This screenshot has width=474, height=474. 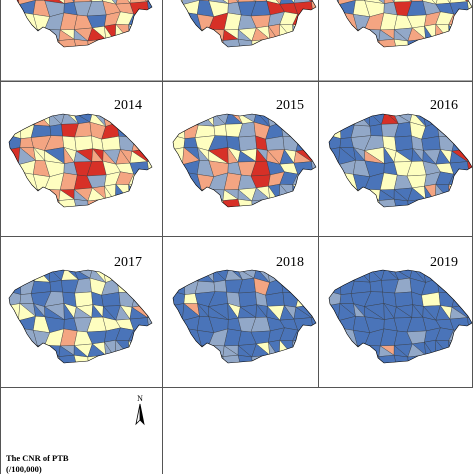 What do you see at coordinates (400, 316) in the screenshot?
I see `province-outline` at bounding box center [400, 316].